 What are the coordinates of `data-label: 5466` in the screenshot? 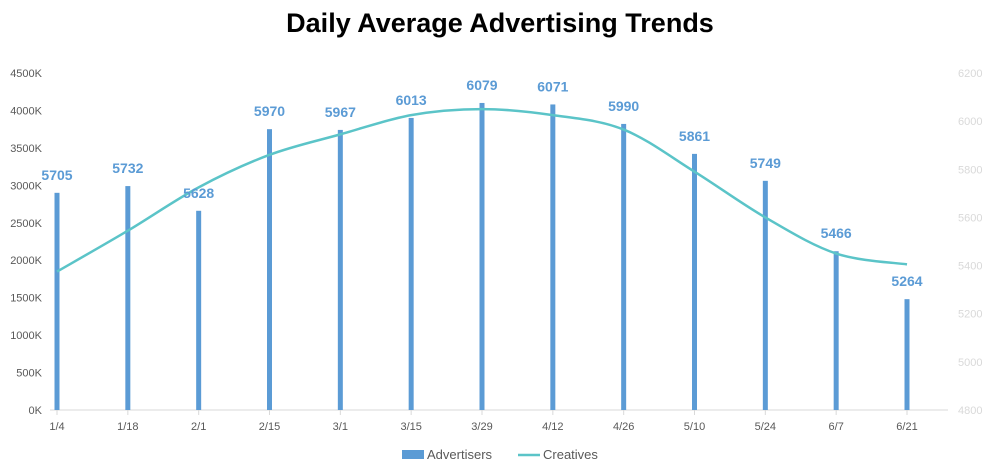 It's located at (836, 233).